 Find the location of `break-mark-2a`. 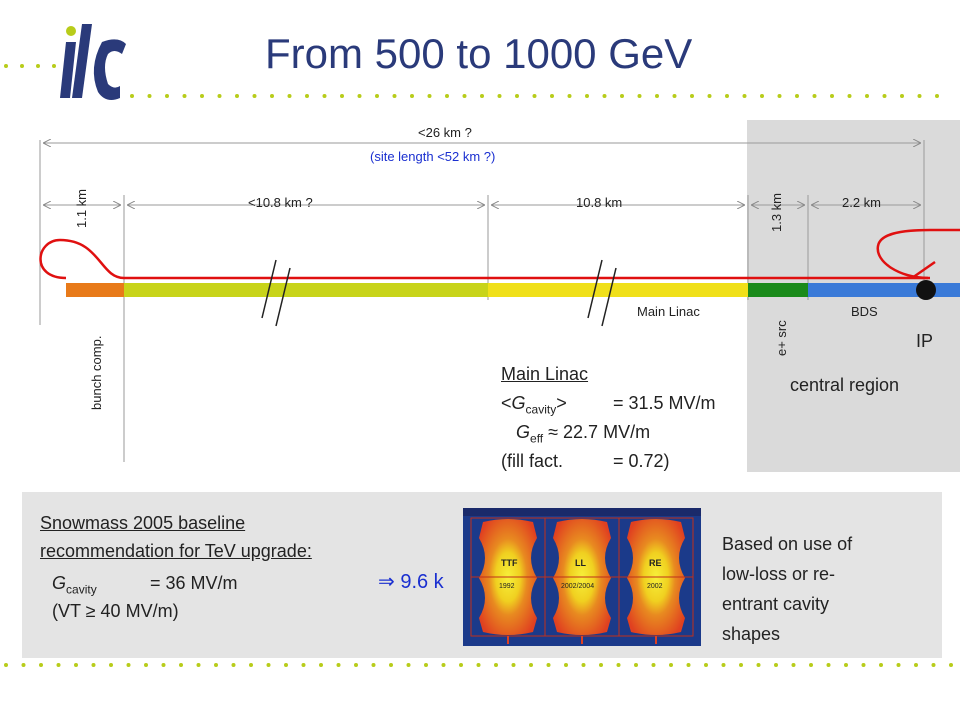

break-mark-2a is located at coordinates (595, 289).